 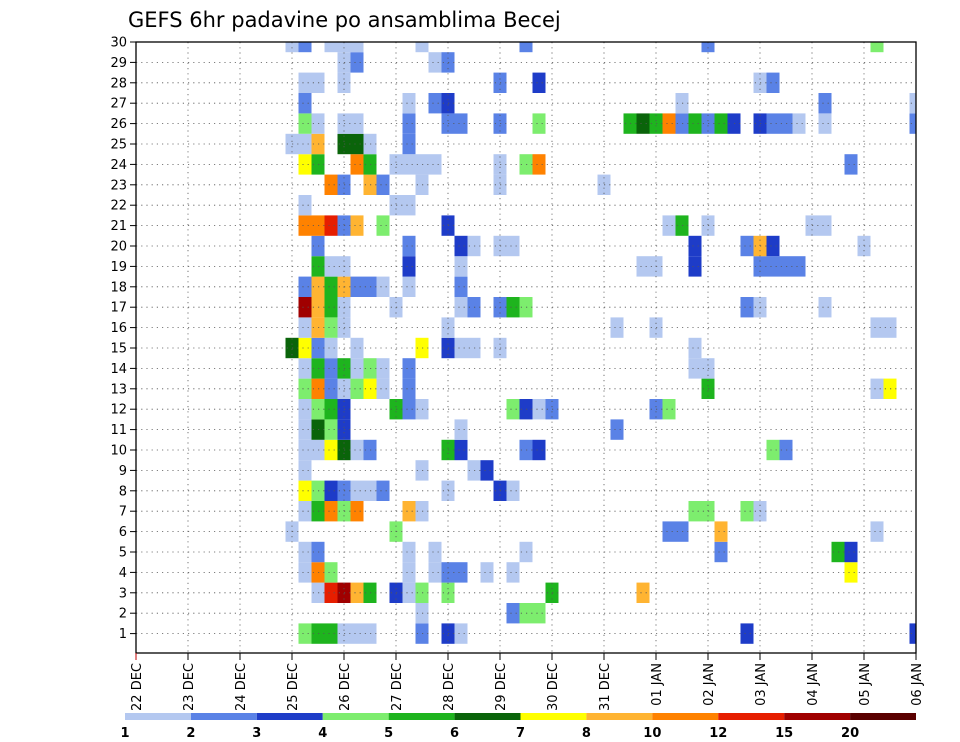 What do you see at coordinates (118, 369) in the screenshot?
I see `y-tick-label: 14` at bounding box center [118, 369].